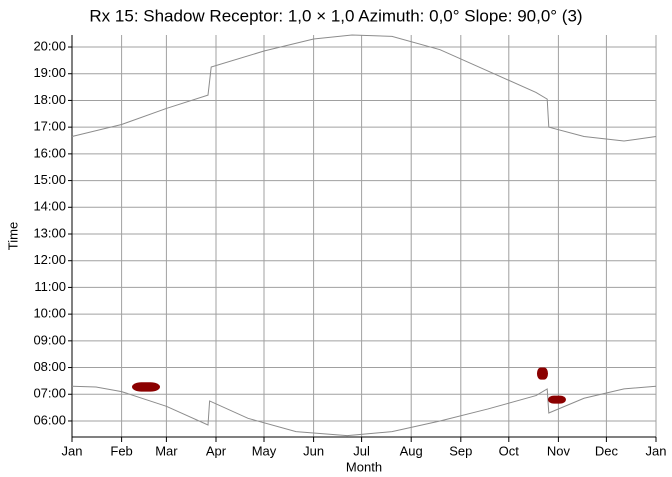 This screenshot has height=477, width=672. I want to click on x-tick-label: Dec, so click(607, 450).